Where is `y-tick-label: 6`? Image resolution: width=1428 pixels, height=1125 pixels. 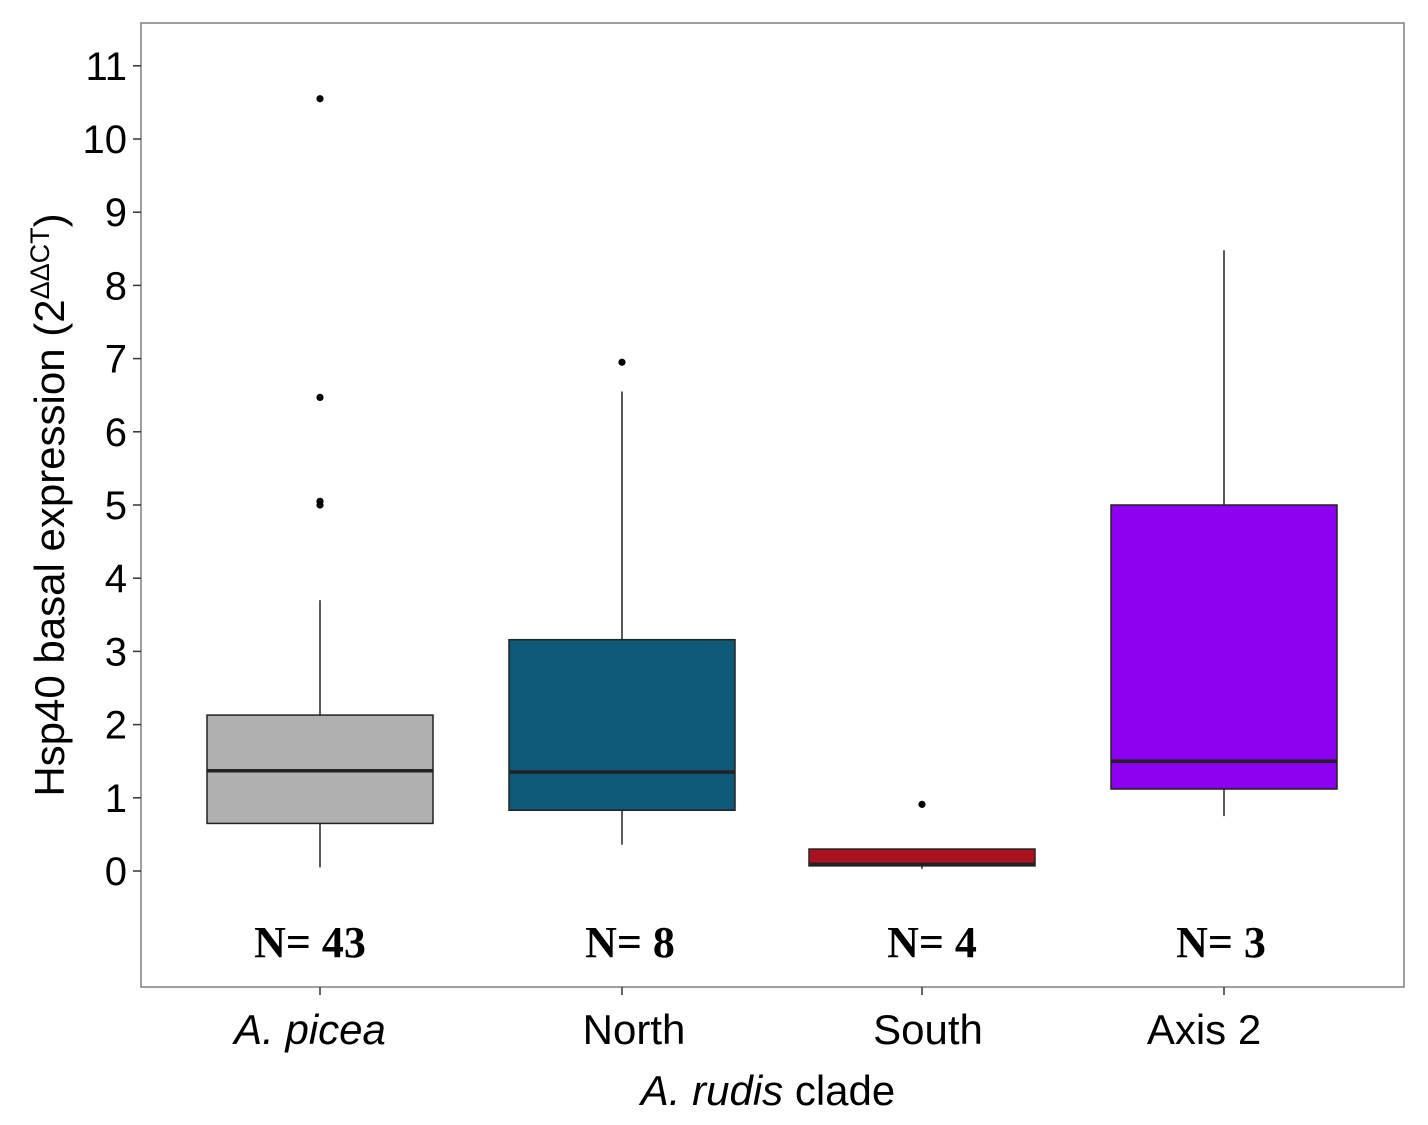
y-tick-label: 6 is located at coordinates (116, 433).